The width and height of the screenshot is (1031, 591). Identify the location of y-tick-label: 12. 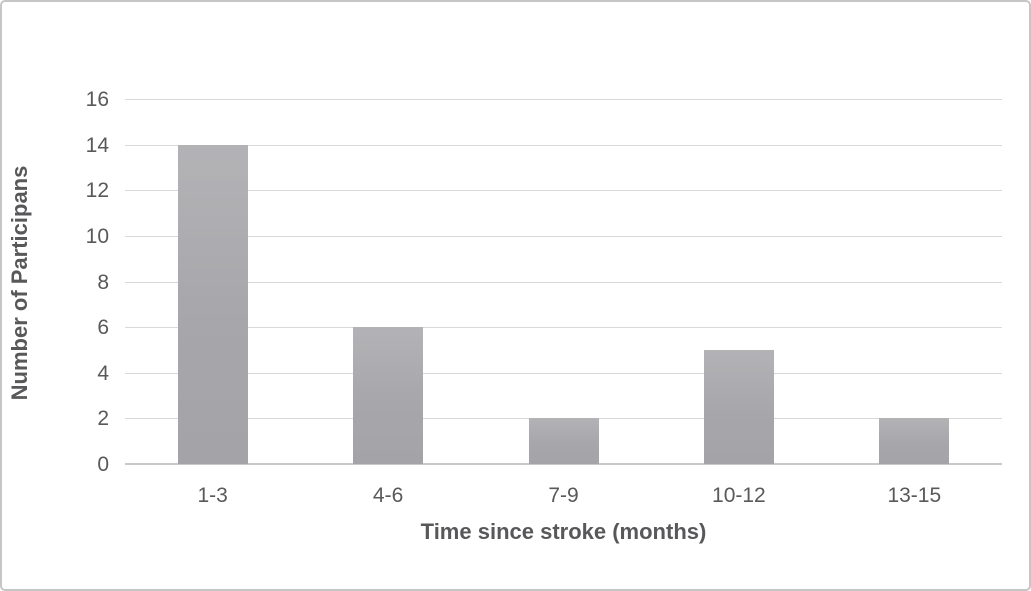
(97, 191).